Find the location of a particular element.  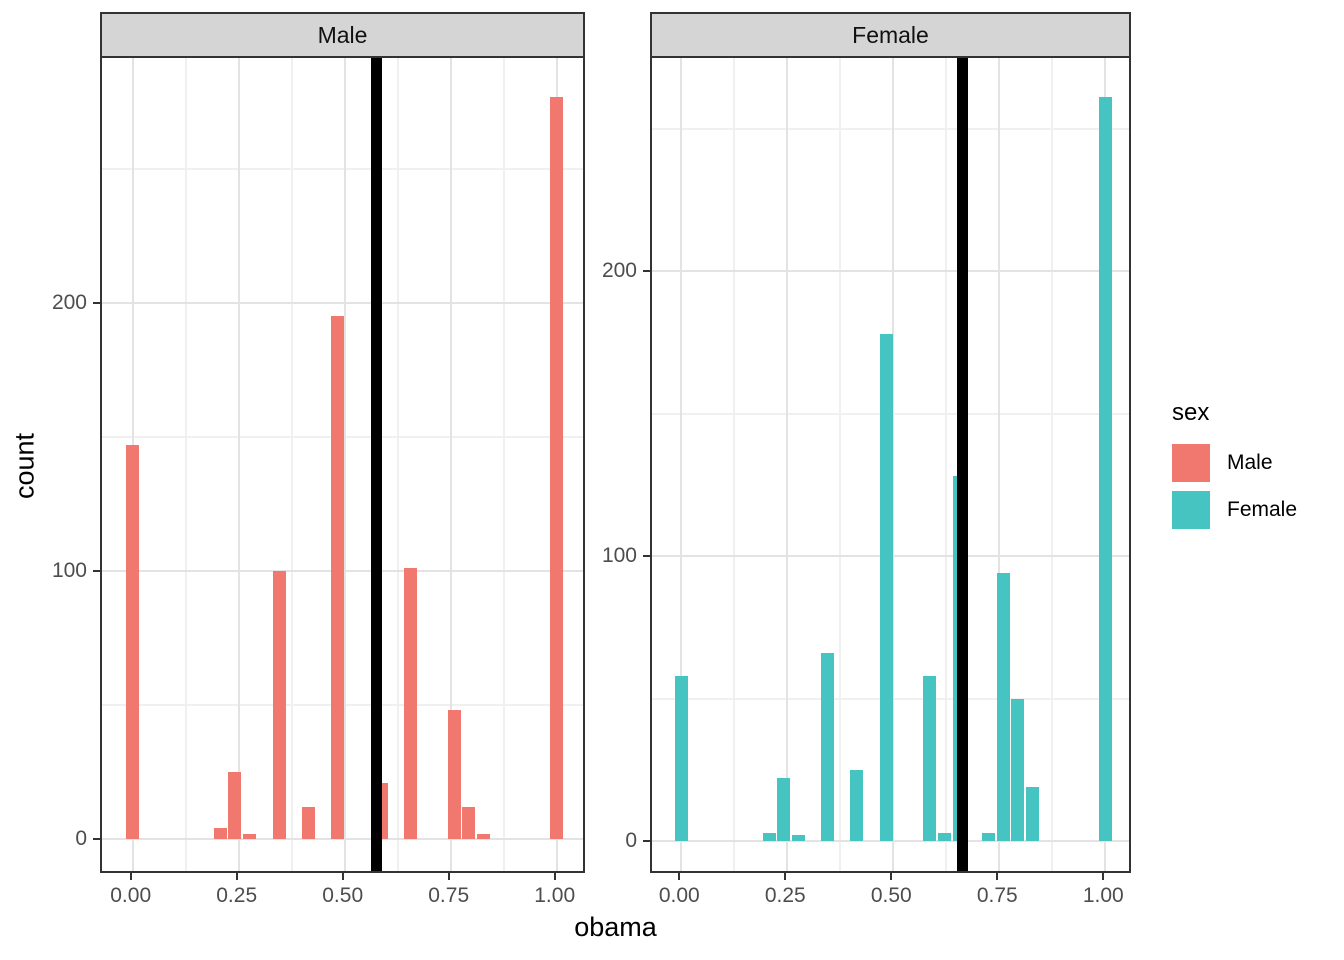

mean-vline-female is located at coordinates (962, 464).